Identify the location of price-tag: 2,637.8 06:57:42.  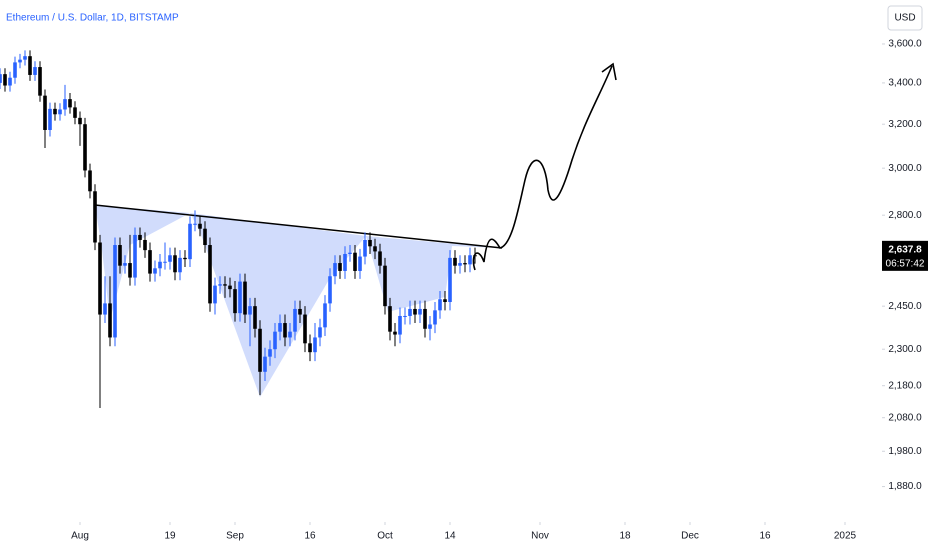
(905, 255).